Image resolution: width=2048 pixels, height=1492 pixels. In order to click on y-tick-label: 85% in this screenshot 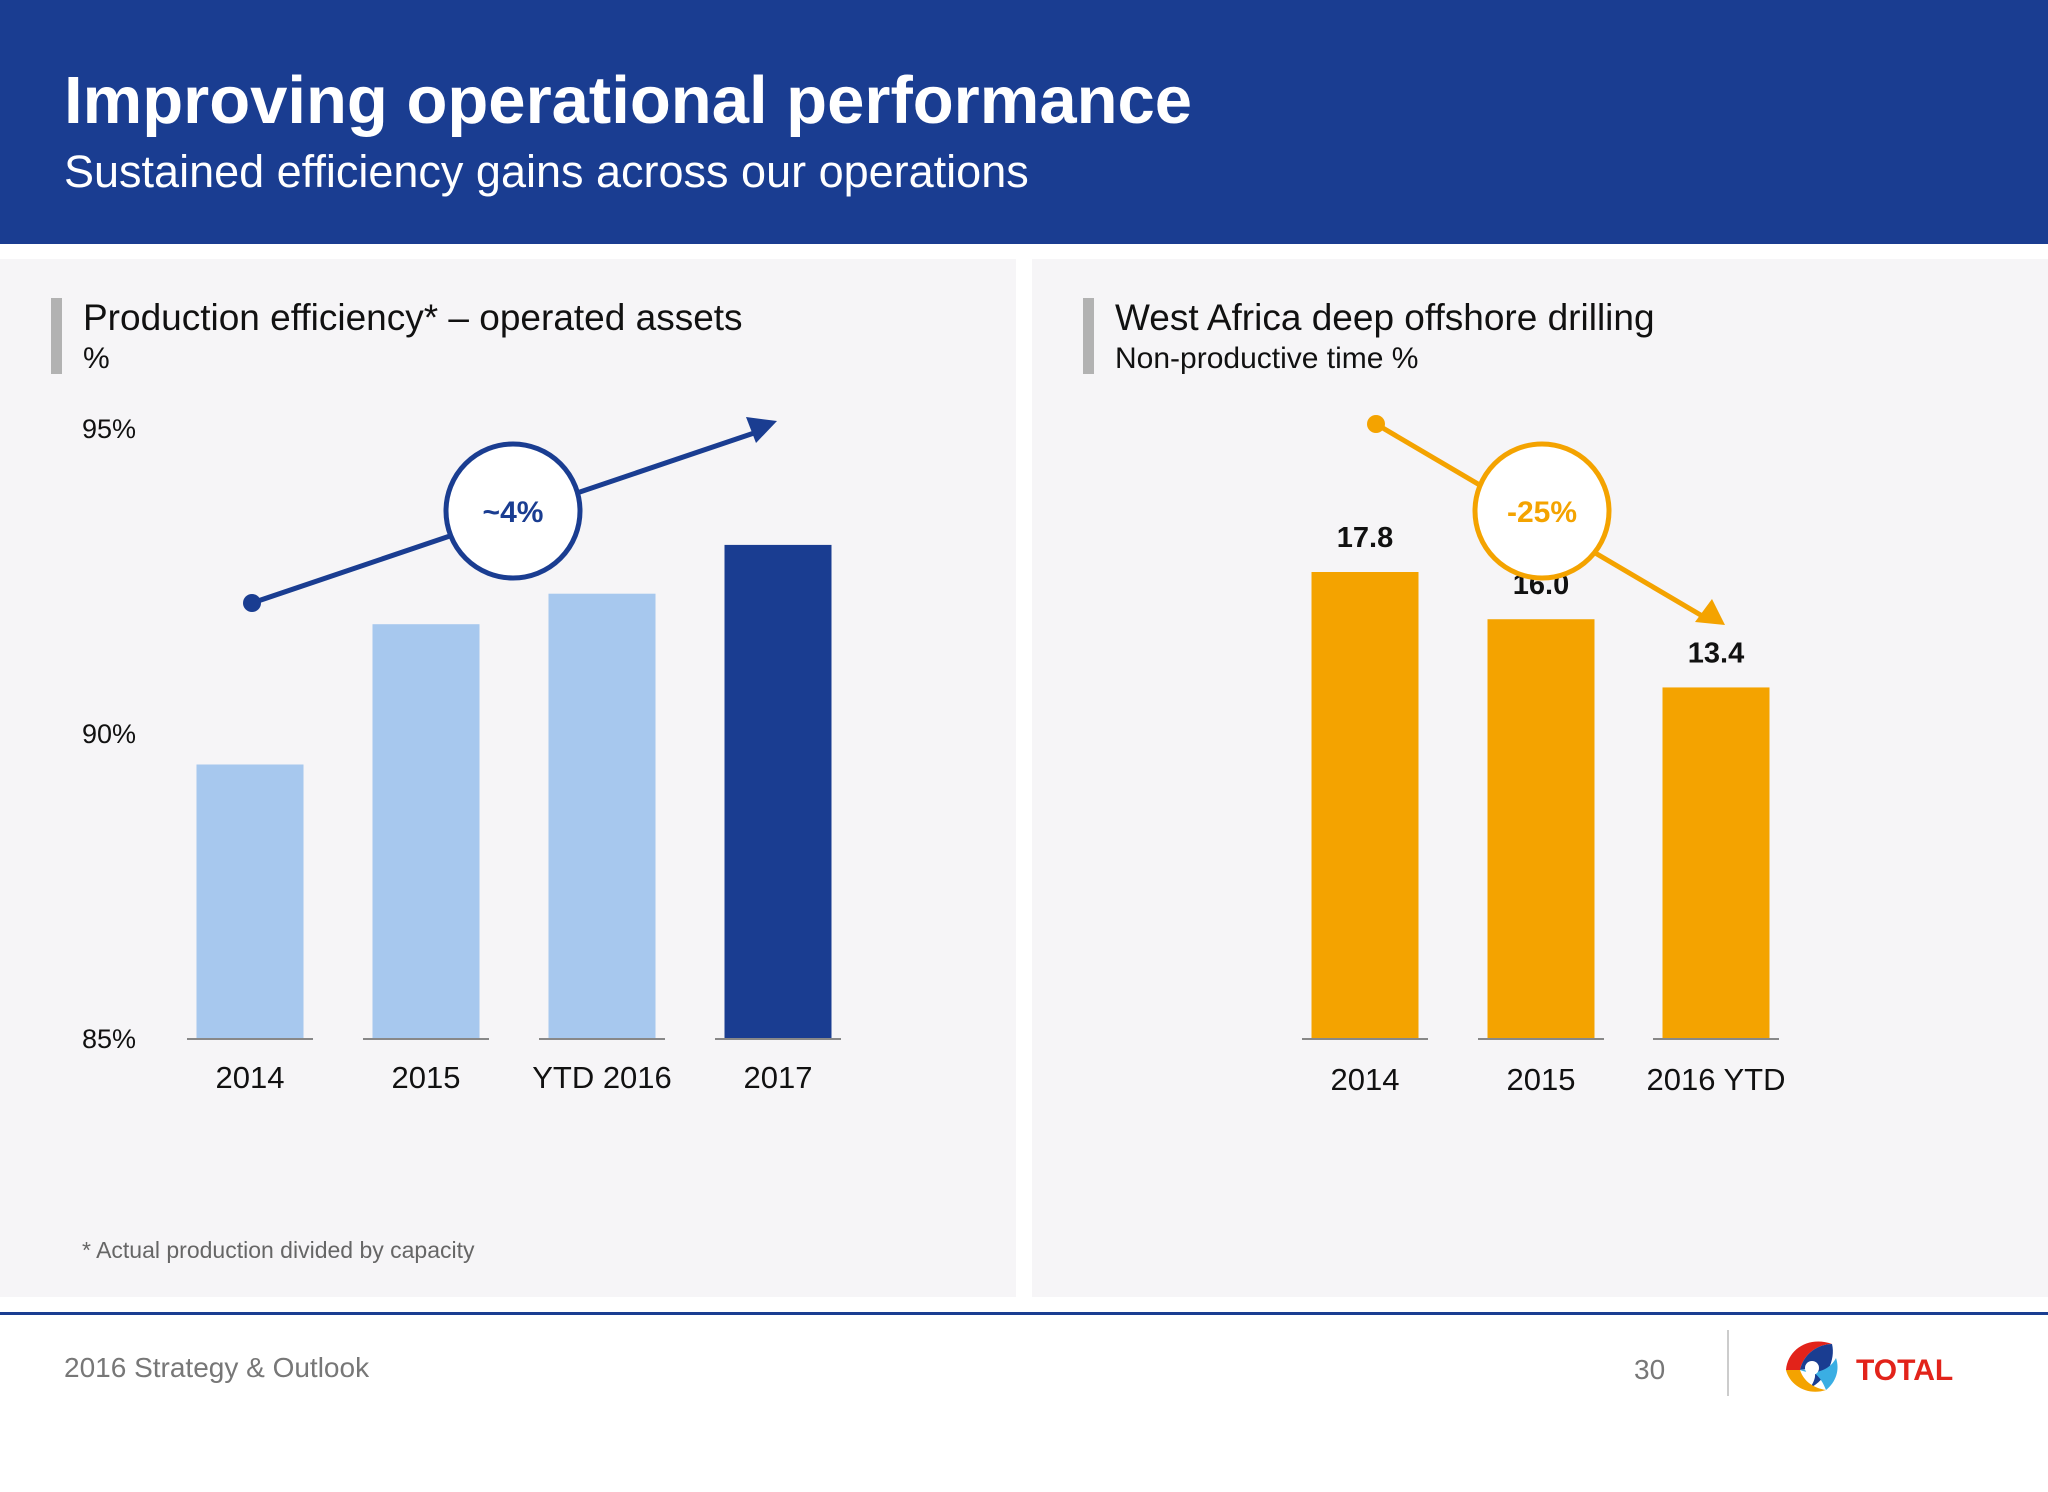, I will do `click(109, 1039)`.